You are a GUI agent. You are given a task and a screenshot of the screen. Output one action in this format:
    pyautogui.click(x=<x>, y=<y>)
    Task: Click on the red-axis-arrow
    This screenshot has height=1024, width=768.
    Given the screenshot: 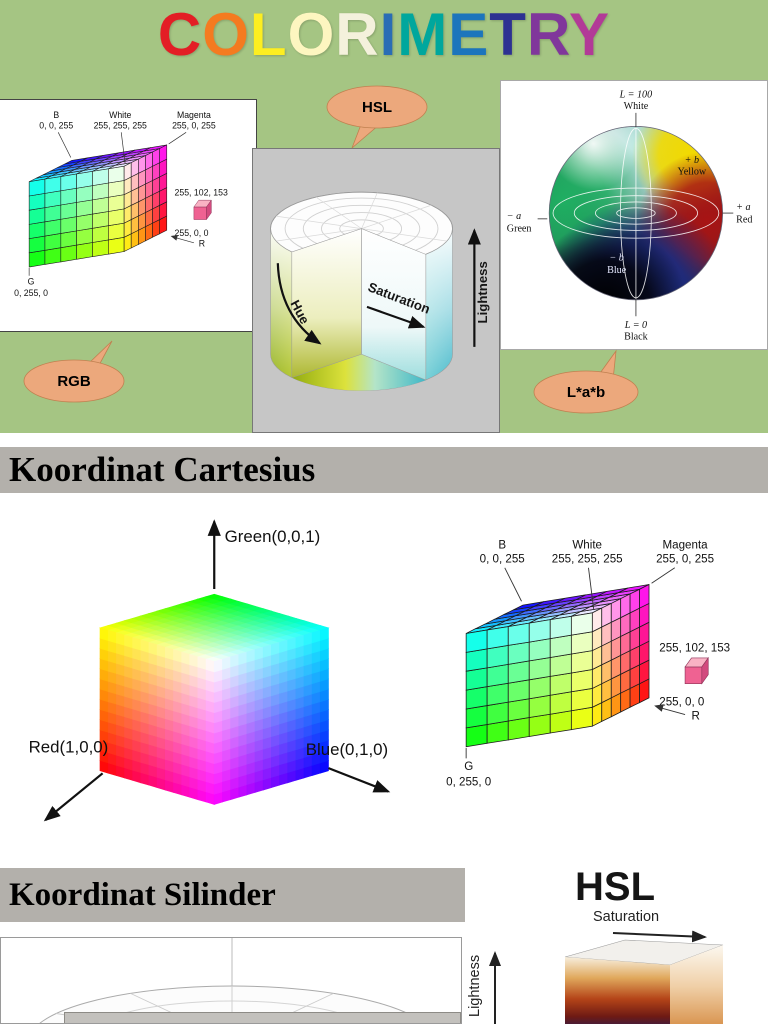 What is the action you would take?
    pyautogui.click(x=73, y=797)
    